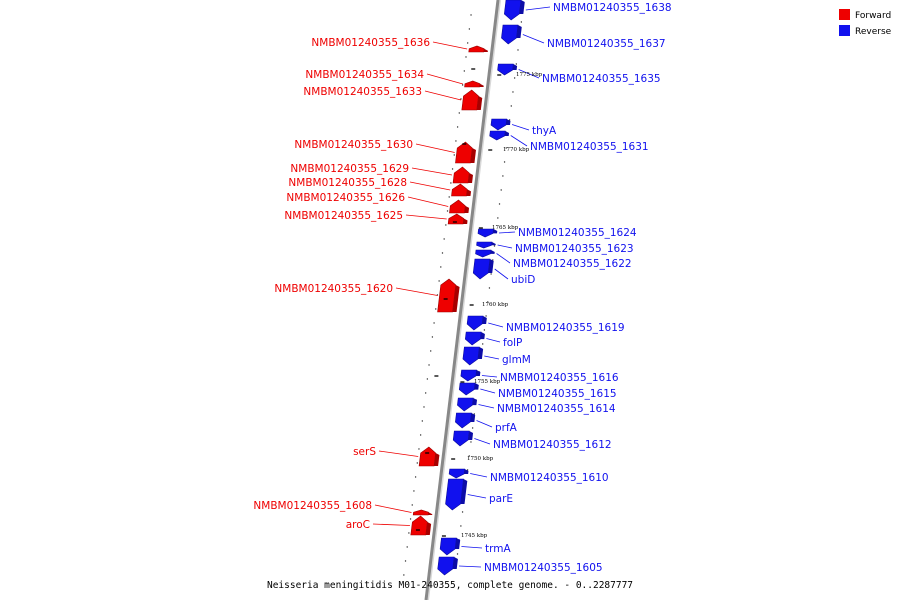 The width and height of the screenshot is (900, 600). I want to click on gene-NMBM01240355_1631: NMBM01240355_1631, so click(569, 141).